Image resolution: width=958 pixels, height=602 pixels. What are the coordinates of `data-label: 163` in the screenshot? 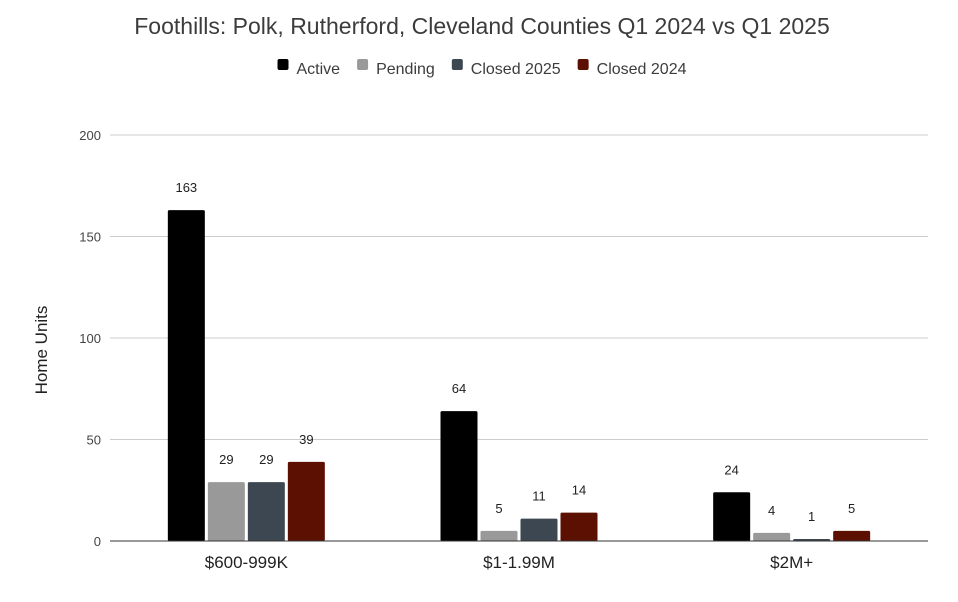 It's located at (186, 187).